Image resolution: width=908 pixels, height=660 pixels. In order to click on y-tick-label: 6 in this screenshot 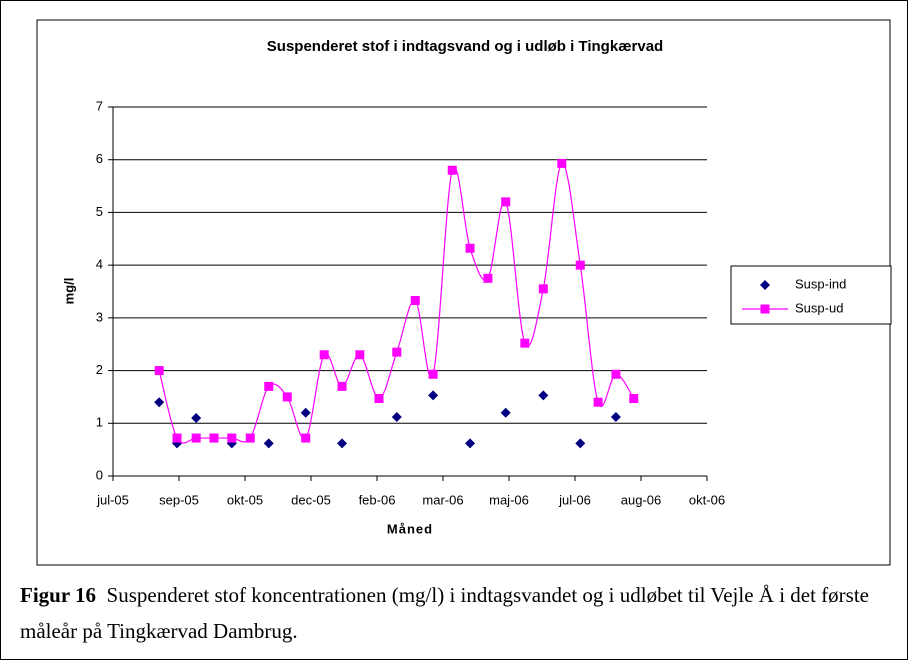, I will do `click(99, 158)`.